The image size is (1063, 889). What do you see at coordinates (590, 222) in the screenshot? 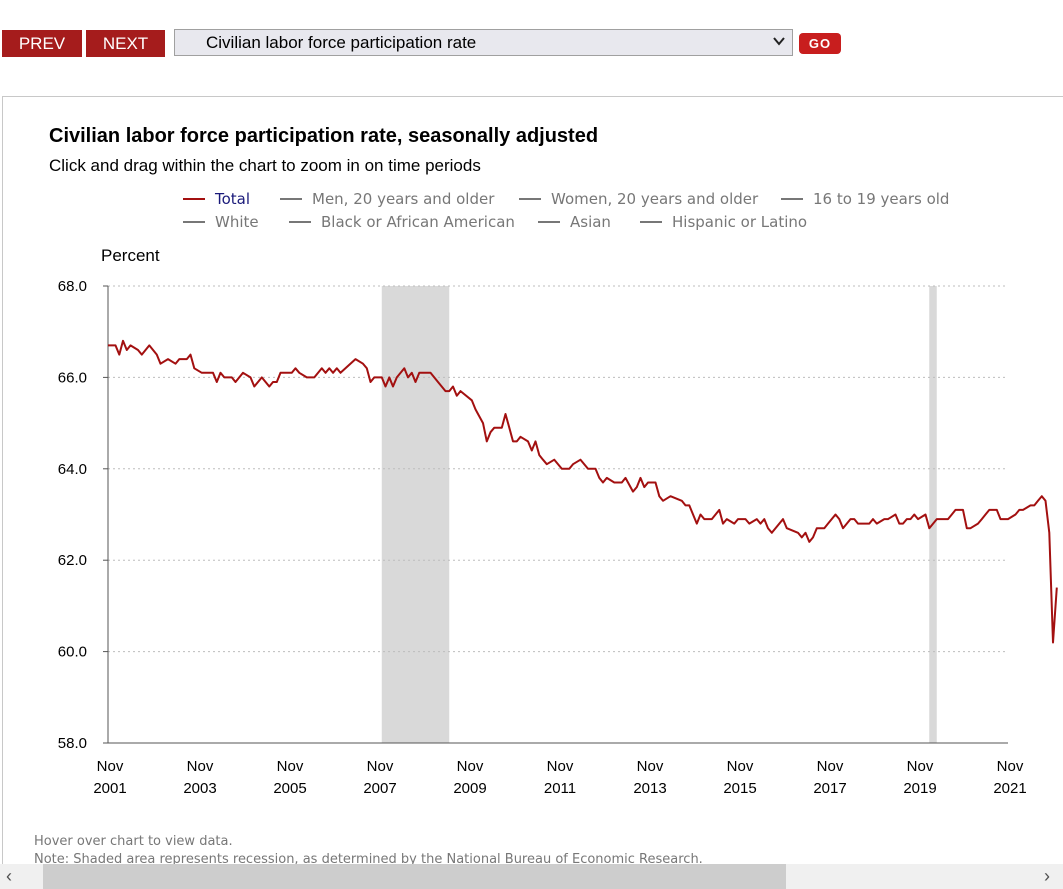
I see `legend-label: Asian` at bounding box center [590, 222].